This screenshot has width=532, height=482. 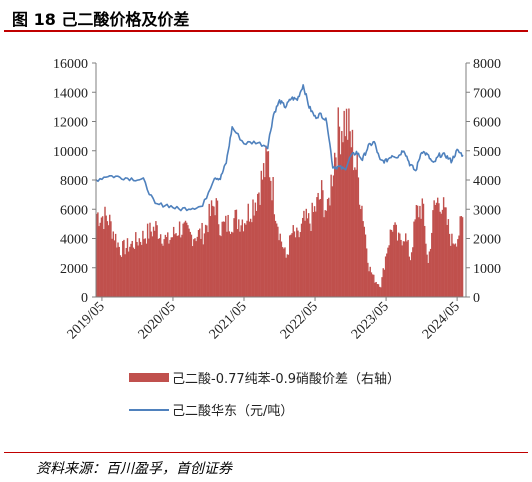 What do you see at coordinates (476, 298) in the screenshot?
I see `right-tick-label: 0` at bounding box center [476, 298].